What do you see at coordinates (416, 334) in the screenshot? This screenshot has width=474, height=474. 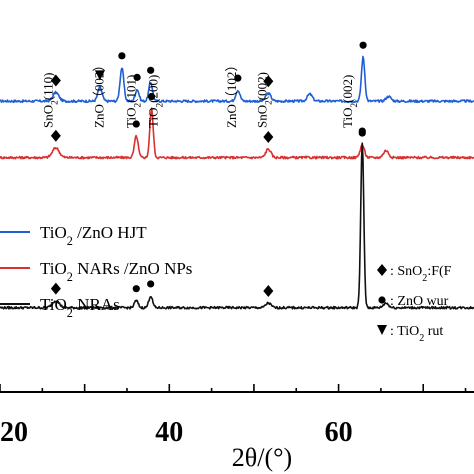 I see `marker-legend-label: : TiO2 rut` at bounding box center [416, 334].